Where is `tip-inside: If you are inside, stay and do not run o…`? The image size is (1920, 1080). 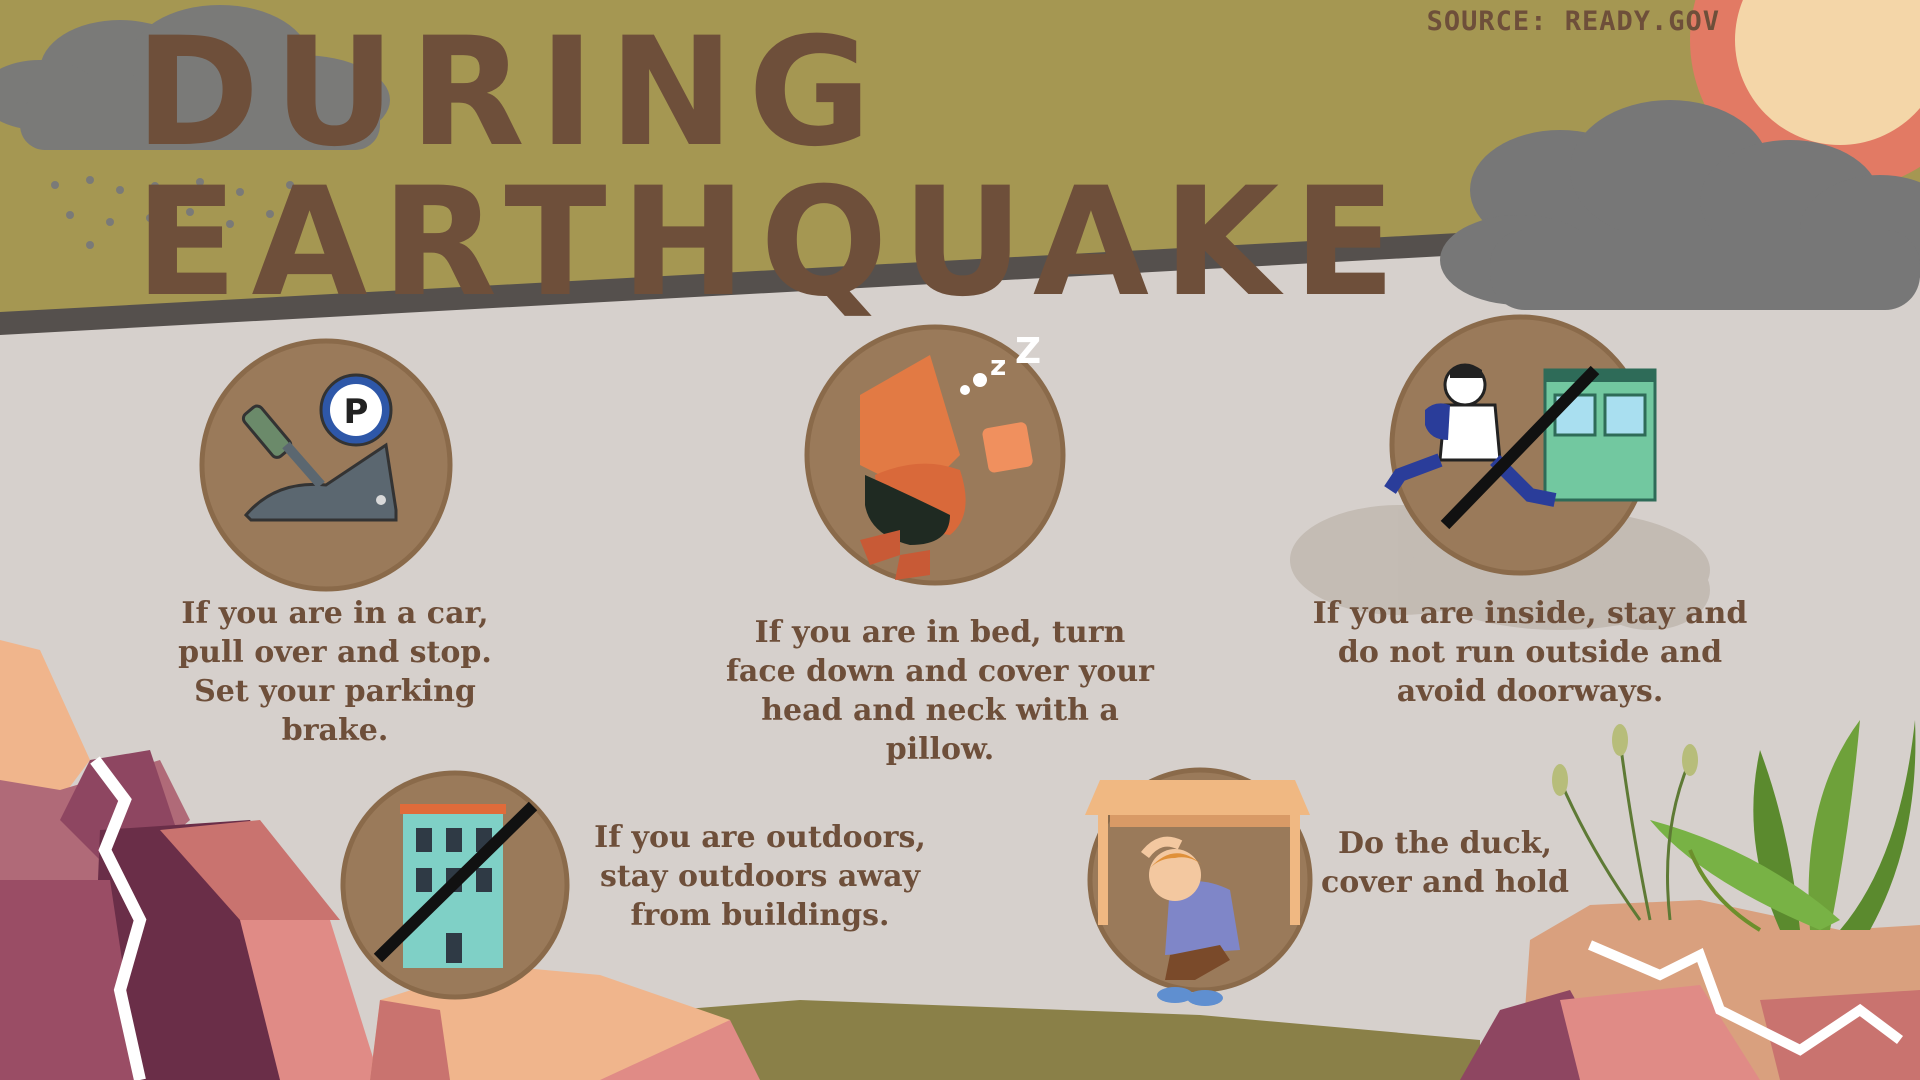
tip-inside: If you are inside, stay and do not run o… is located at coordinates (1530, 652).